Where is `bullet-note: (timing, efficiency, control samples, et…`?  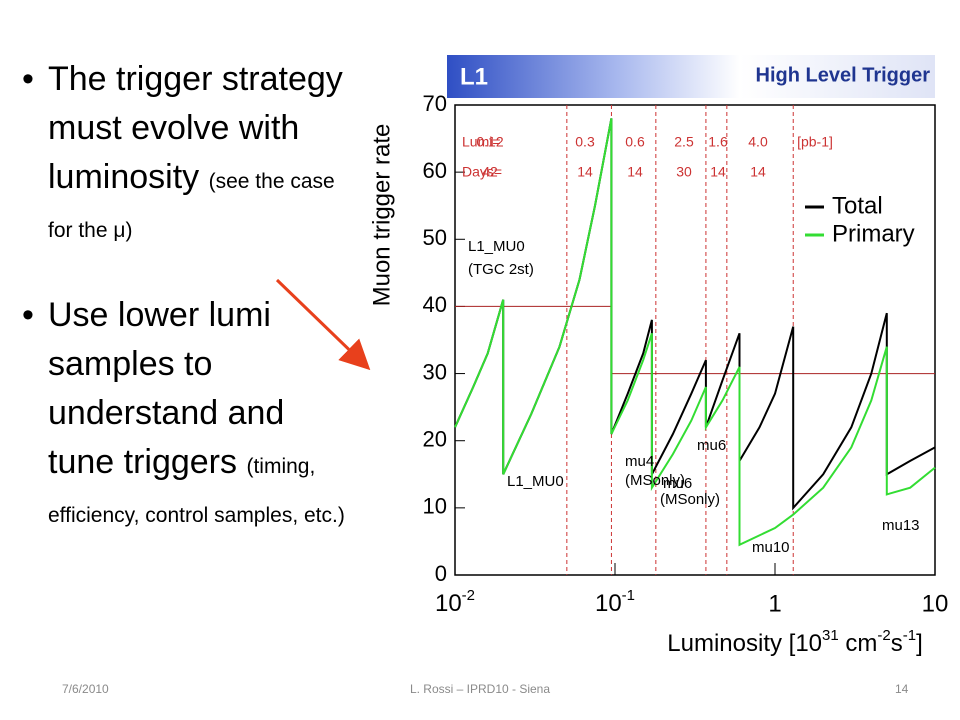 bullet-note: (timing, efficiency, control samples, et… is located at coordinates (196, 491).